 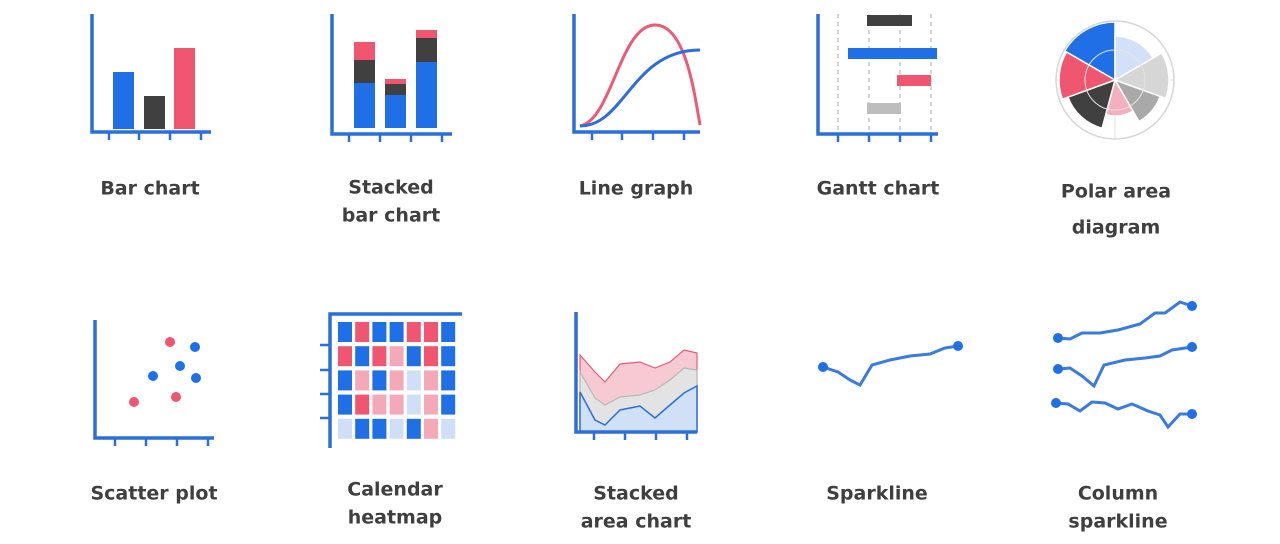 I want to click on column-sparkline-icon, so click(x=1124, y=365).